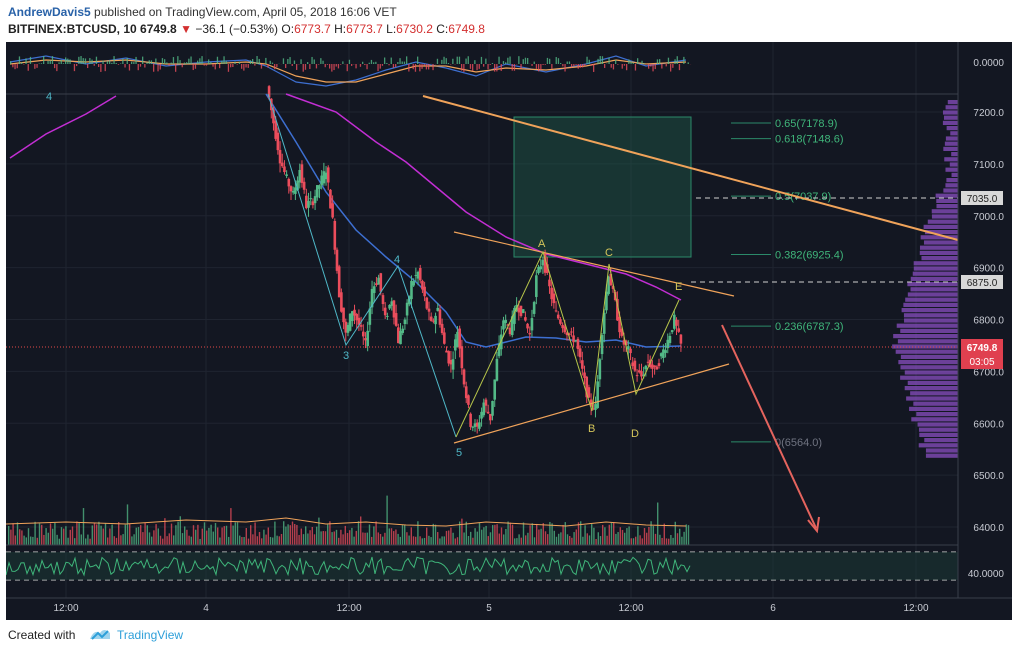 The height and width of the screenshot is (652, 1018). What do you see at coordinates (542, 244) in the screenshot?
I see `wave-label-a: A` at bounding box center [542, 244].